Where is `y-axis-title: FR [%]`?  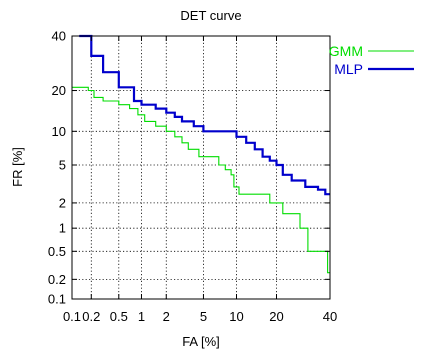 y-axis-title: FR [%] is located at coordinates (17, 167).